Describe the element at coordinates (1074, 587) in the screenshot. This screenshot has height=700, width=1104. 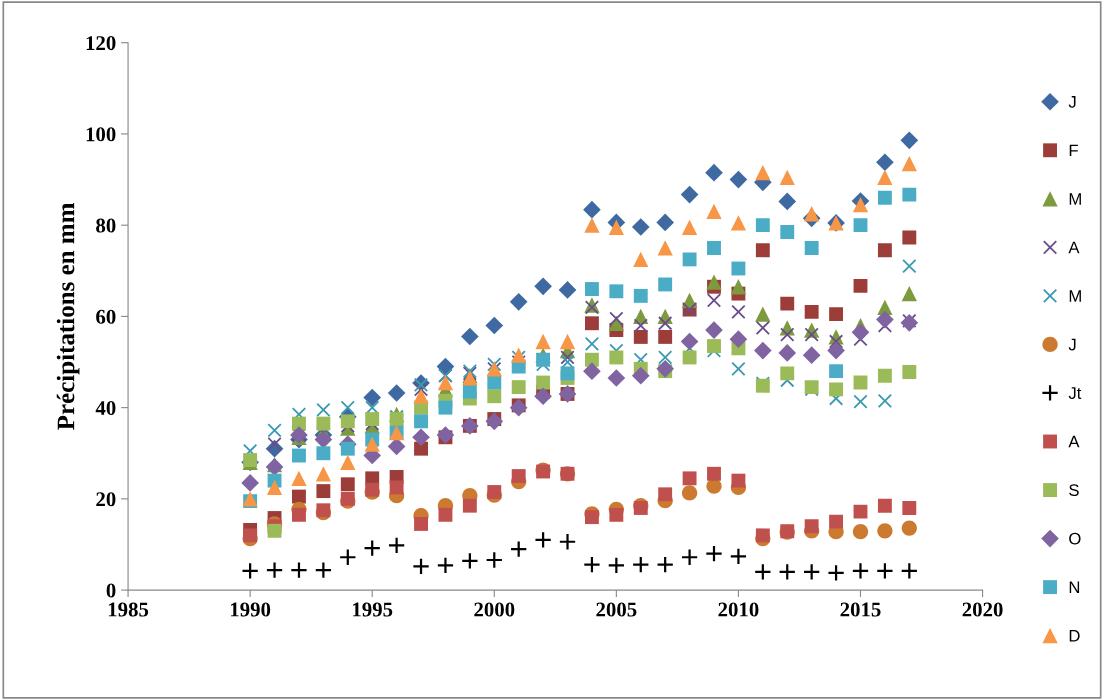
I see `legend-label: N` at that location.